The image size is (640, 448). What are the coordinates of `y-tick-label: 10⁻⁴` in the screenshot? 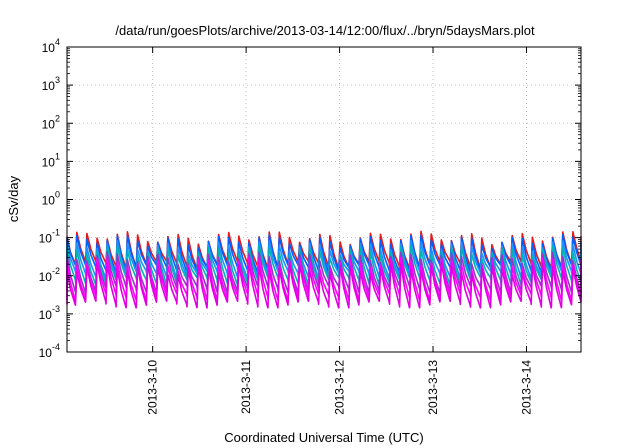 It's located at (49, 351).